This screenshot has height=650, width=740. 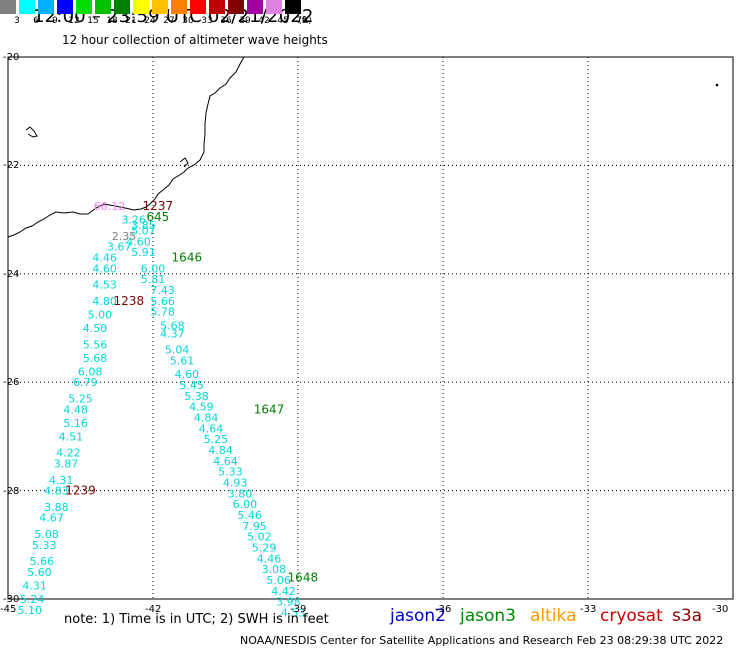 What do you see at coordinates (488, 616) in the screenshot?
I see `satellite-name: jason3` at bounding box center [488, 616].